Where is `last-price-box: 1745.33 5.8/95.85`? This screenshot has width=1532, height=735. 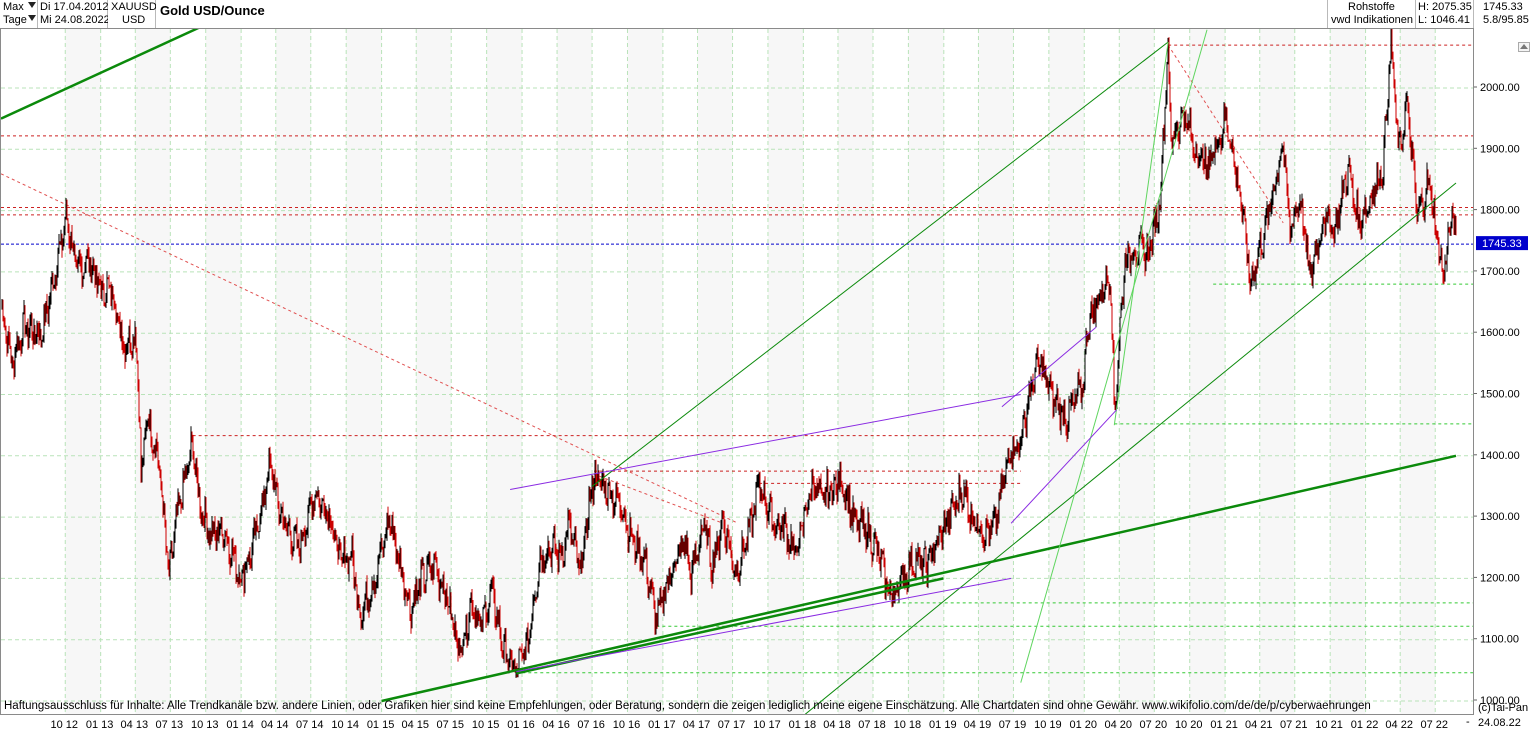
last-price-box: 1745.33 5.8/95.85 is located at coordinates (1503, 14).